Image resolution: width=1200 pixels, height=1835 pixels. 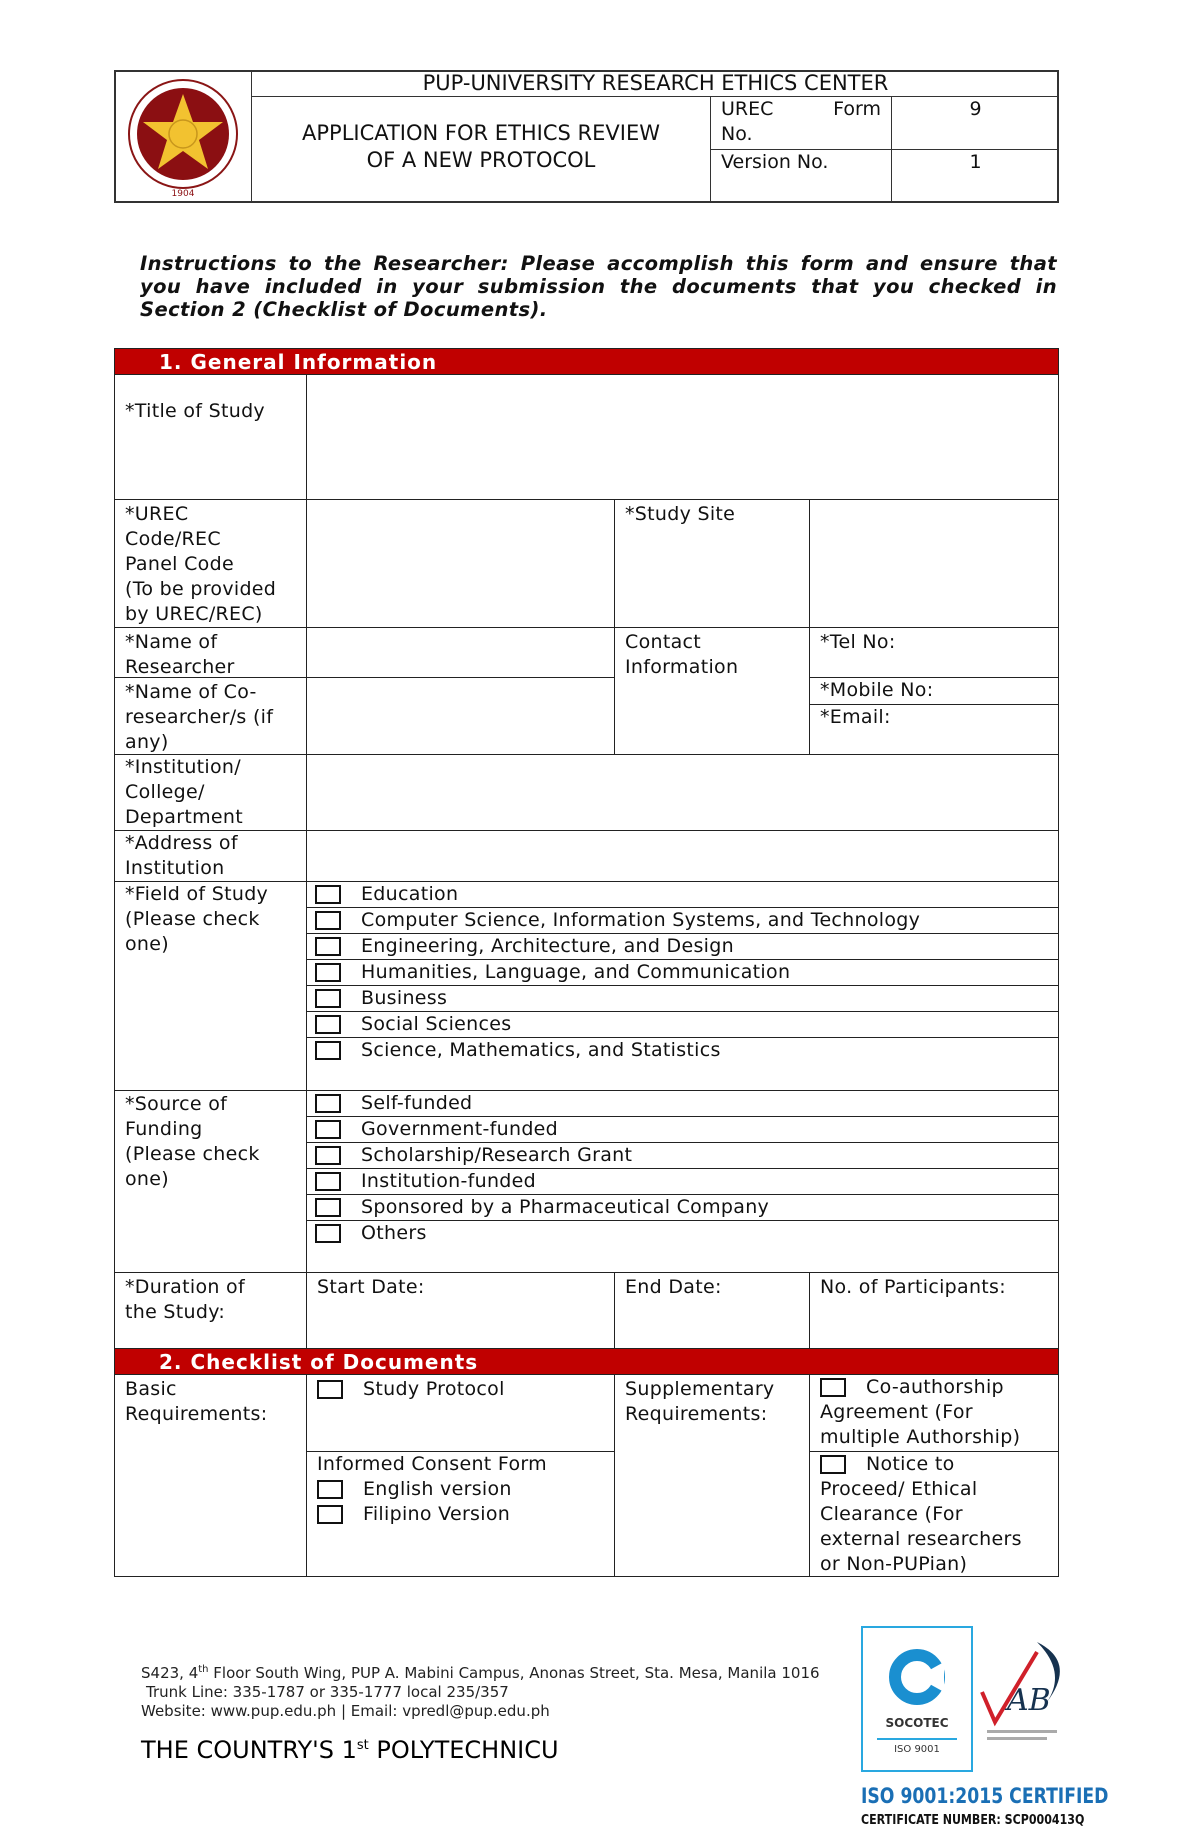 I want to click on field-of-study-option: Social Sciences, so click(x=682, y=1024).